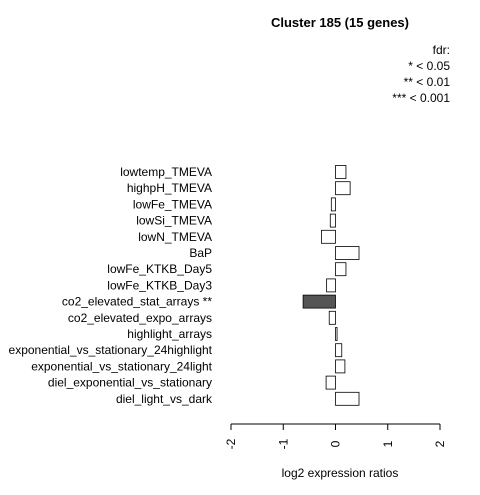  I want to click on category-label-12: exponential_vs_stationary_24light, so click(121, 366).